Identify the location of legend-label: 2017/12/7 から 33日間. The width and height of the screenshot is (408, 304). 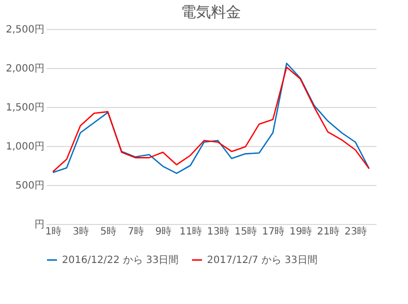
(262, 260).